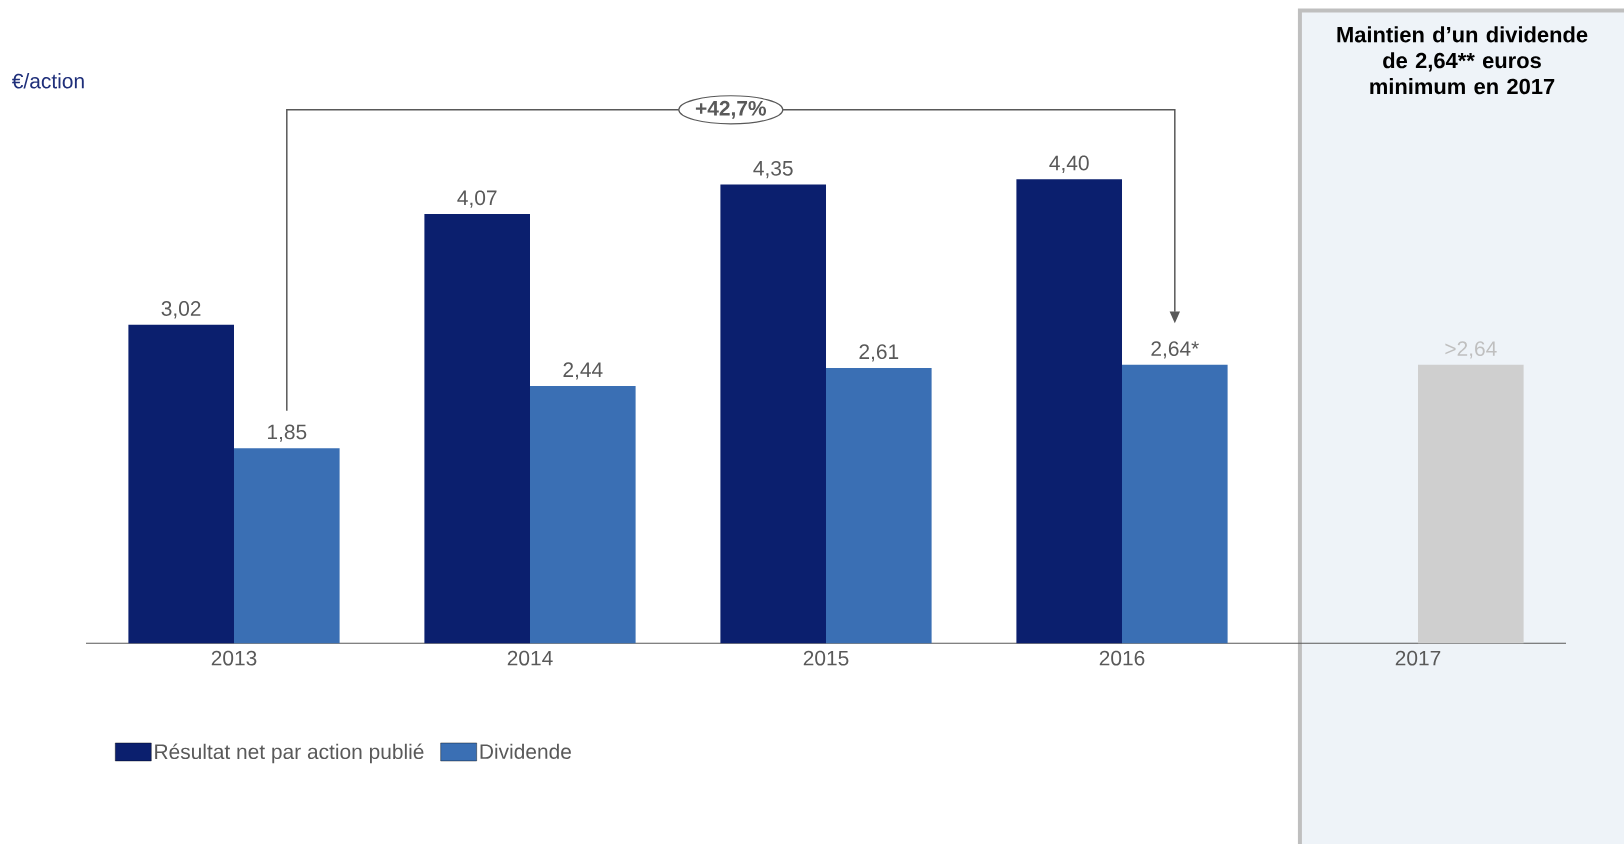 This screenshot has width=1624, height=844. Describe the element at coordinates (1462, 60) in the screenshot. I see `band-label: Maintien d’un dividende de 2,64** euros minimum en 2017` at that location.